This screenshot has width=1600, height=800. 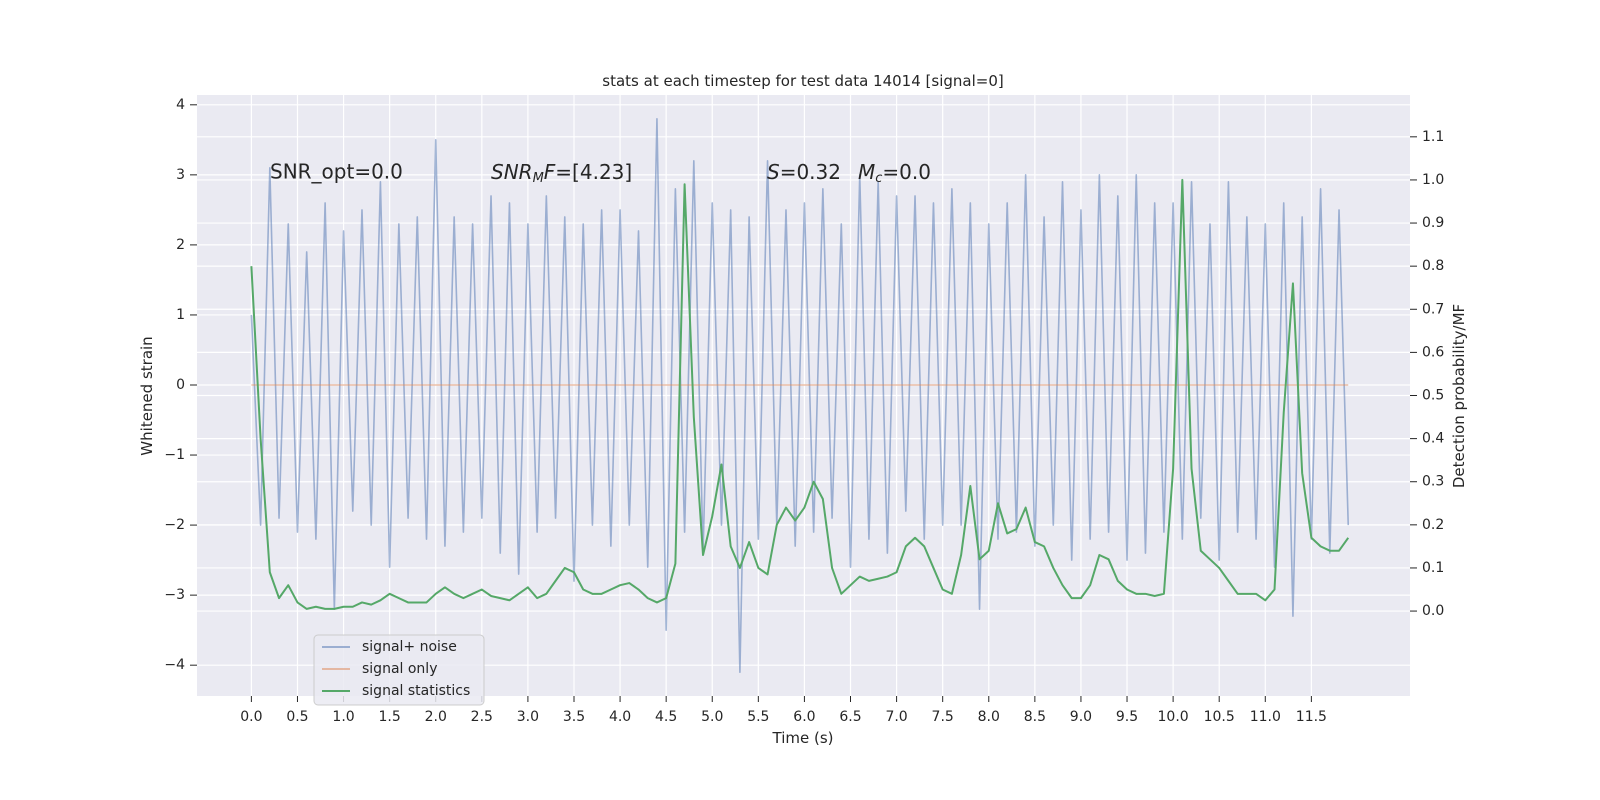 What do you see at coordinates (906, 172) in the screenshot?
I see `annotation-part: =0.0` at bounding box center [906, 172].